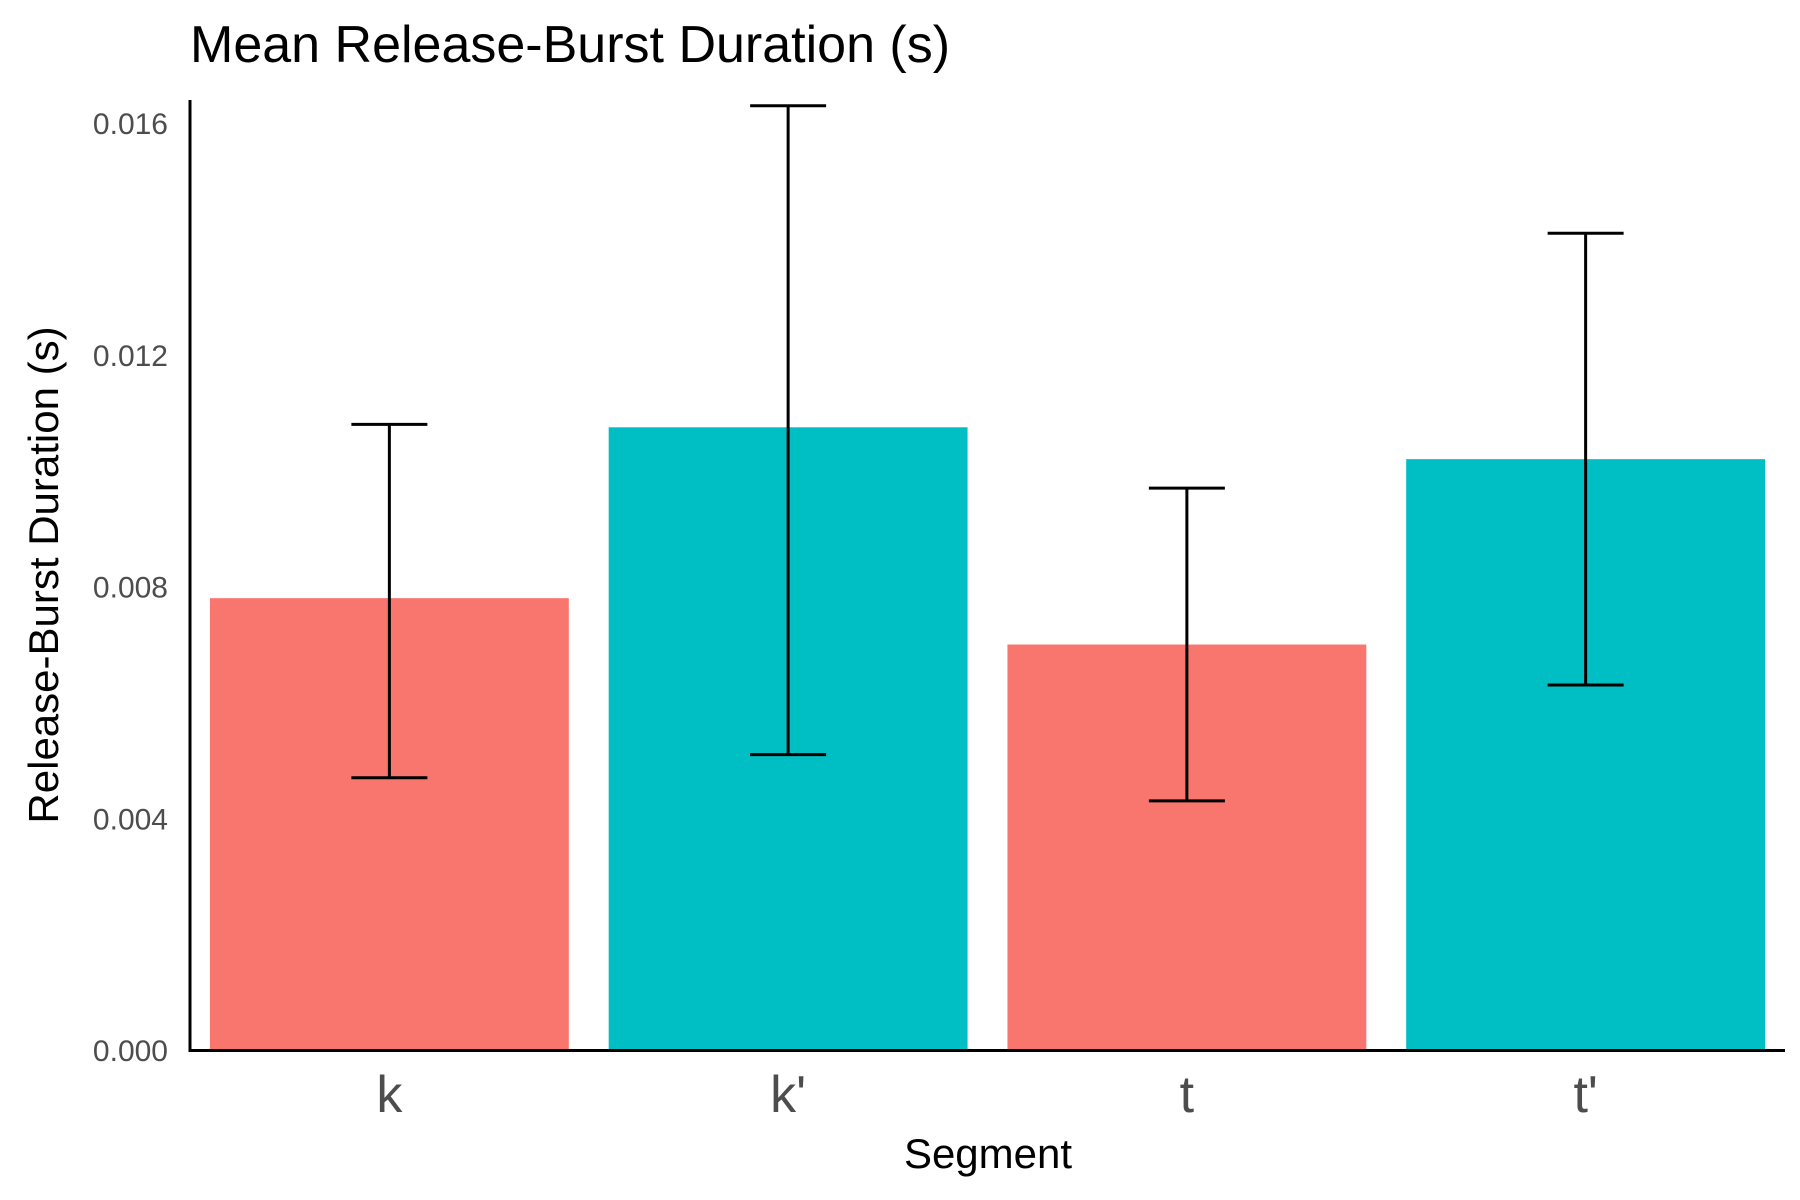 Image resolution: width=1800 pixels, height=1200 pixels. Describe the element at coordinates (389, 1095) in the screenshot. I see `x-tick-label: k` at that location.